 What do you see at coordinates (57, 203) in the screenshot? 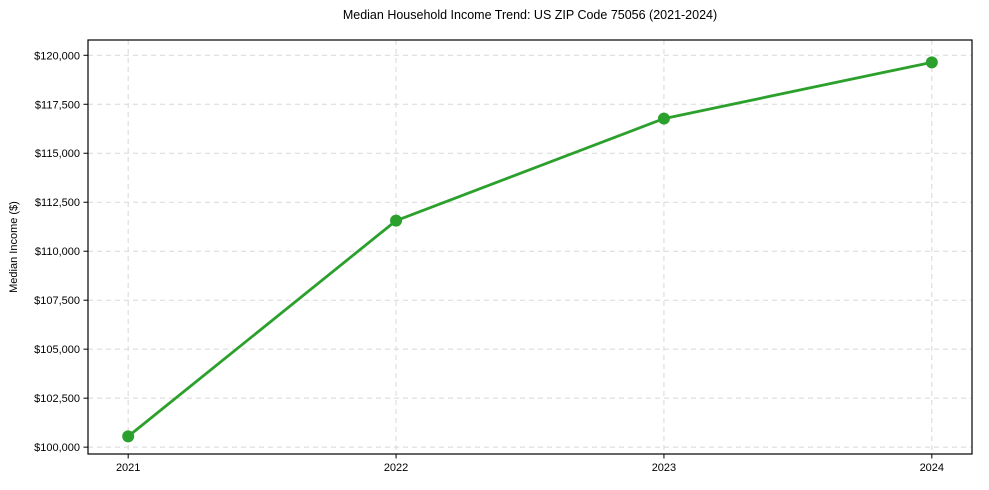
I see `y-tick-label: $112,500` at bounding box center [57, 203].